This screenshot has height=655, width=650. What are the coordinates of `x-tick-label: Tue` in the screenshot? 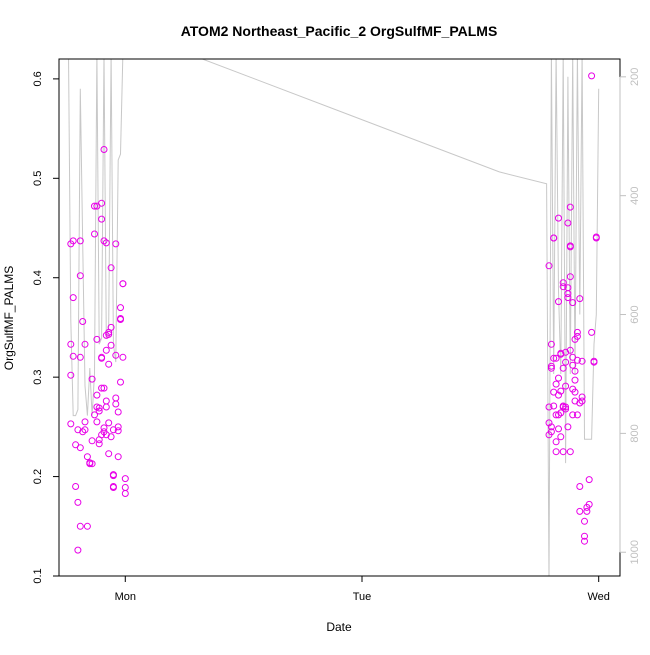 It's located at (362, 597).